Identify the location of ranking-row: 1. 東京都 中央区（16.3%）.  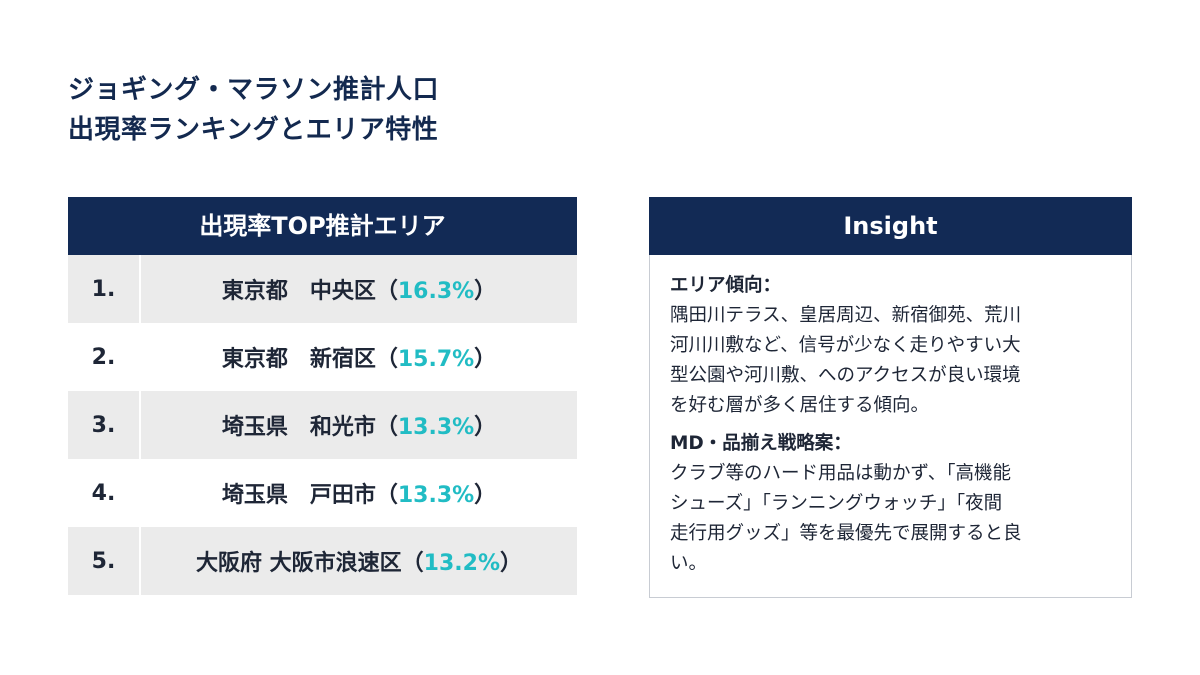
(322, 289).